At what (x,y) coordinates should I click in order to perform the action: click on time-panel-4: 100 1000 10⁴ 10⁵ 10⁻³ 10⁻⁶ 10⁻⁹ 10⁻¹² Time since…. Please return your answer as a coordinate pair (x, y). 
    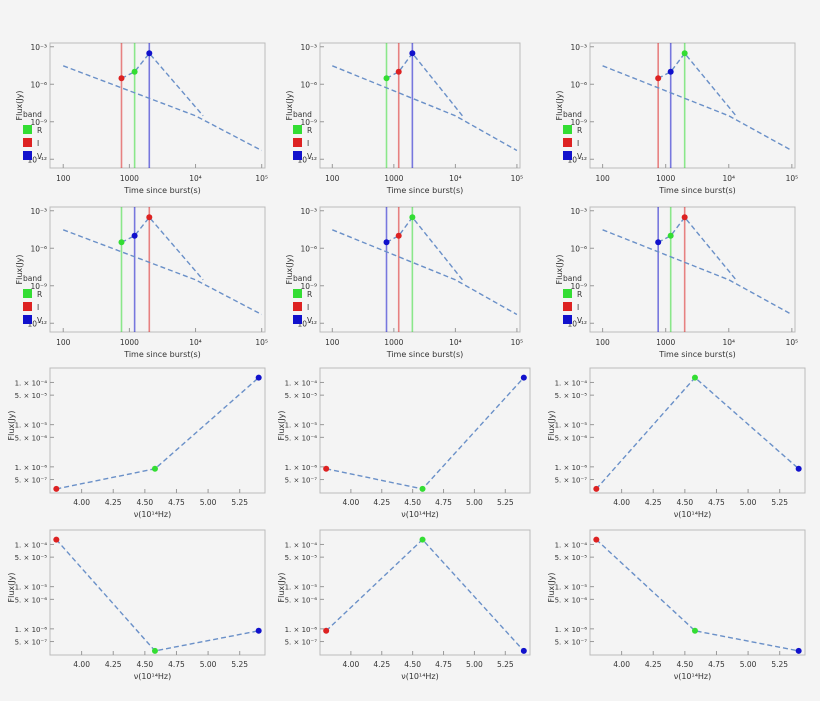
    Looking at the image, I should click on (141, 282).